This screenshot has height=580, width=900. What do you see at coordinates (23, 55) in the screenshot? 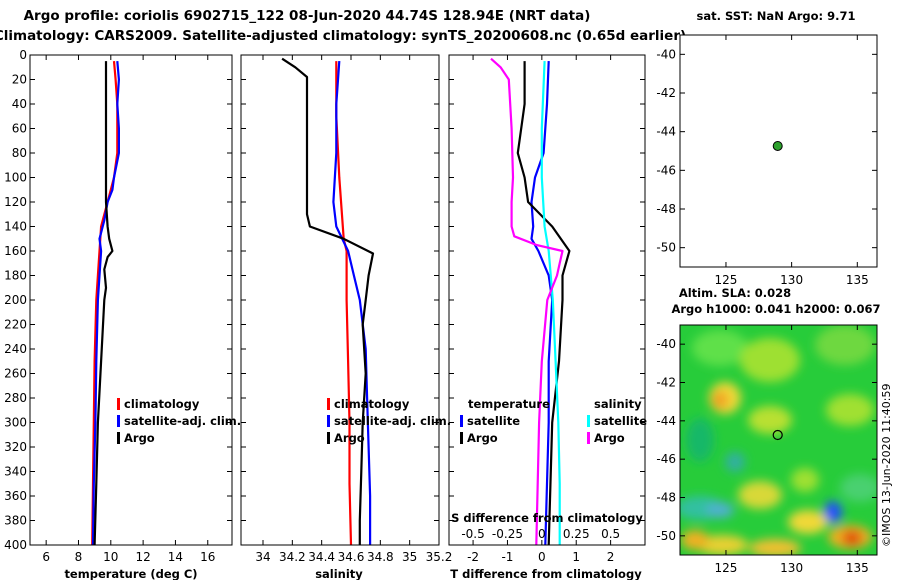
I see `depth-tick-label: 0` at bounding box center [23, 55].